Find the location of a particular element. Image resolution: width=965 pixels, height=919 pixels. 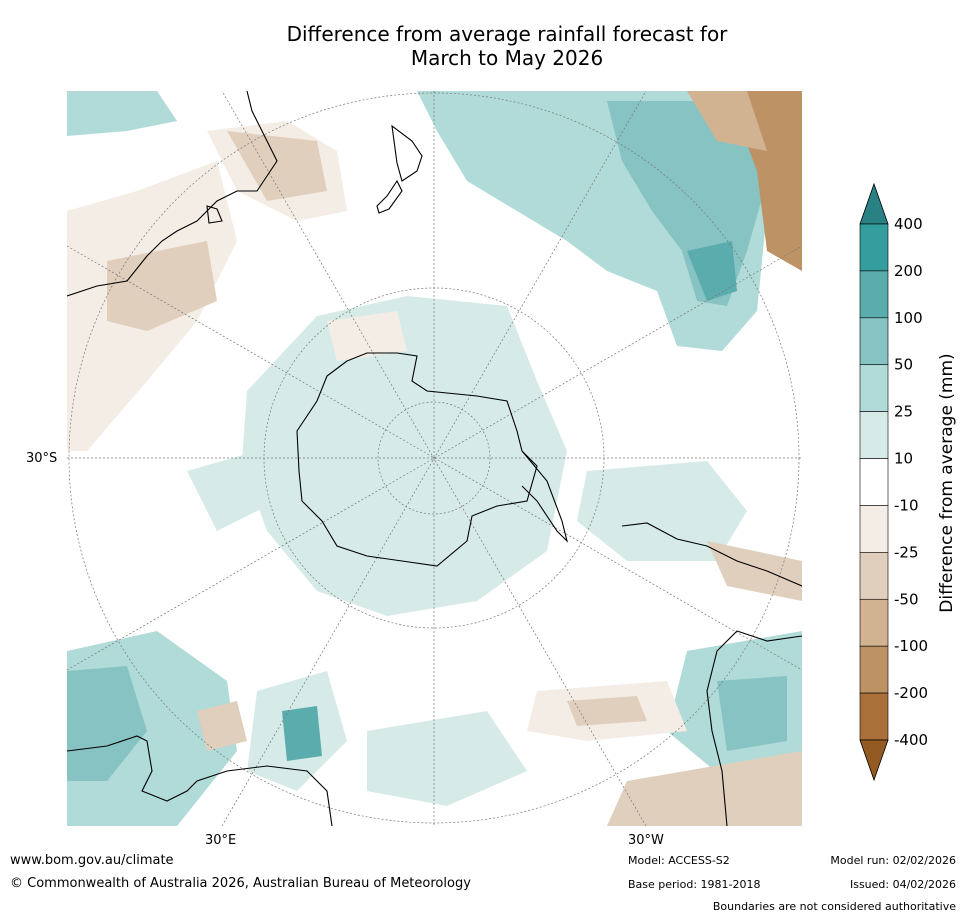

colorbar-extend-top is located at coordinates (874, 203).